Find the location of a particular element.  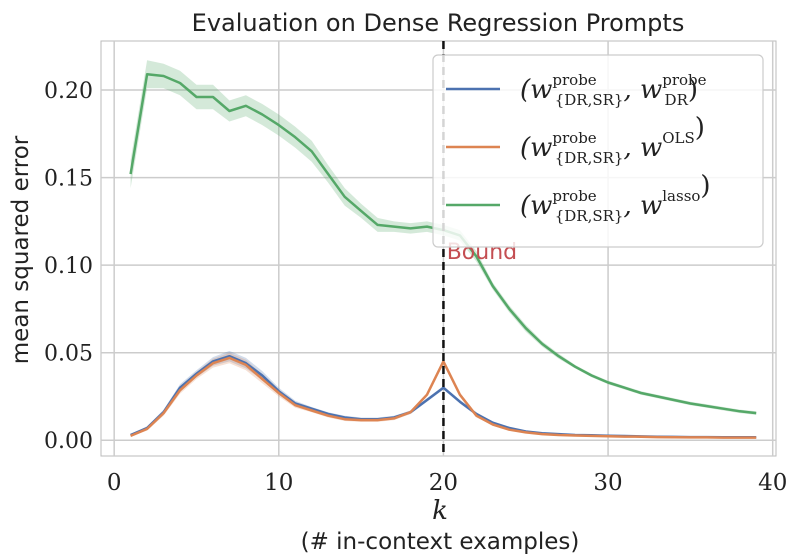

x-tick-label: 40 is located at coordinates (772, 483).